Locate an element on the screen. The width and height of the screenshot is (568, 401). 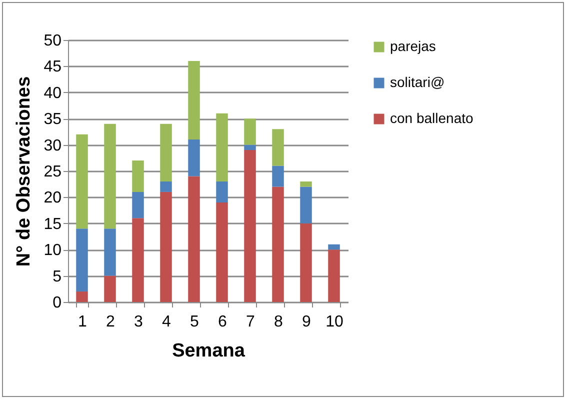
x-tick-label: 8 is located at coordinates (279, 322).